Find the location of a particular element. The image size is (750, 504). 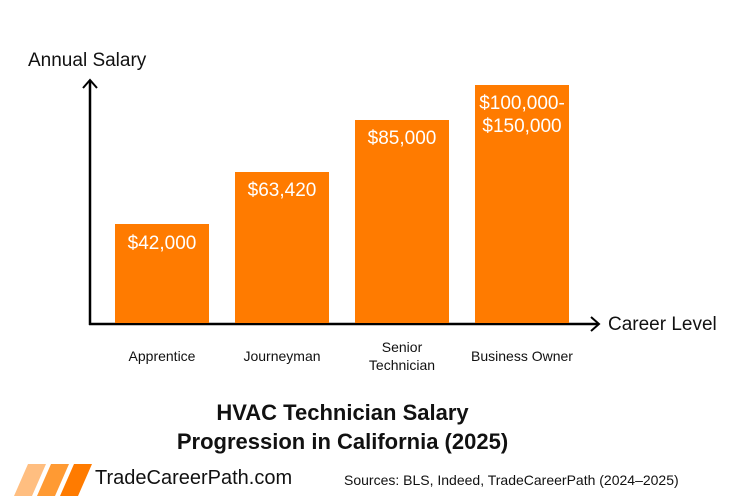

y-axis-label: Annual Salary is located at coordinates (87, 60).